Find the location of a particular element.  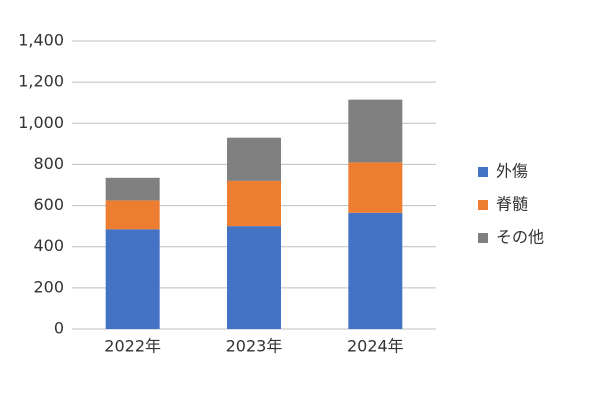

y-tick-label: 200 is located at coordinates (48, 286).